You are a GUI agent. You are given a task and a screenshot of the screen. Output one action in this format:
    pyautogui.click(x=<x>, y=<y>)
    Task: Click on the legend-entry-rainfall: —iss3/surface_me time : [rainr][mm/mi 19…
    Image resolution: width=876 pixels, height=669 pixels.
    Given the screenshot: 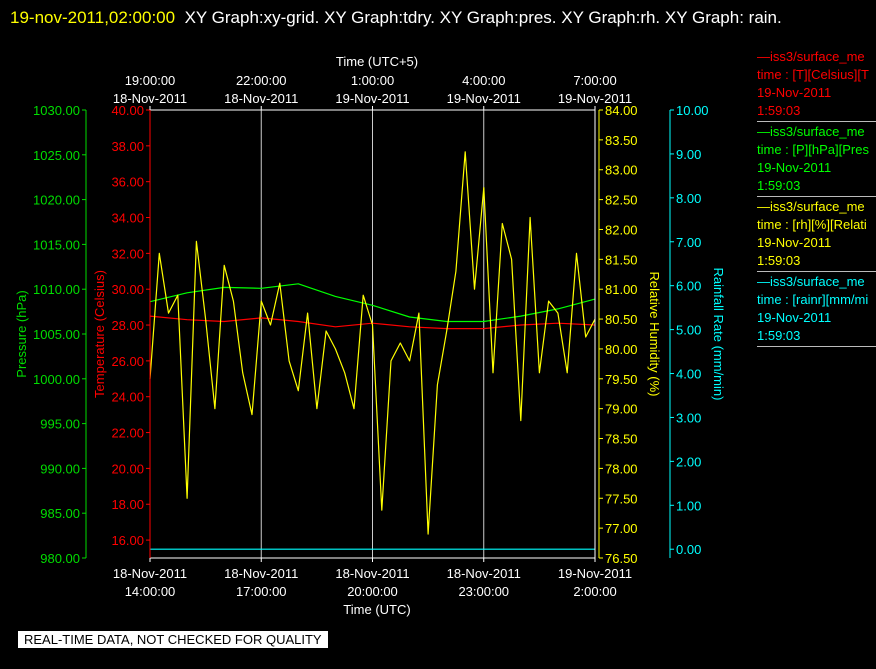 What is the action you would take?
    pyautogui.click(x=816, y=310)
    